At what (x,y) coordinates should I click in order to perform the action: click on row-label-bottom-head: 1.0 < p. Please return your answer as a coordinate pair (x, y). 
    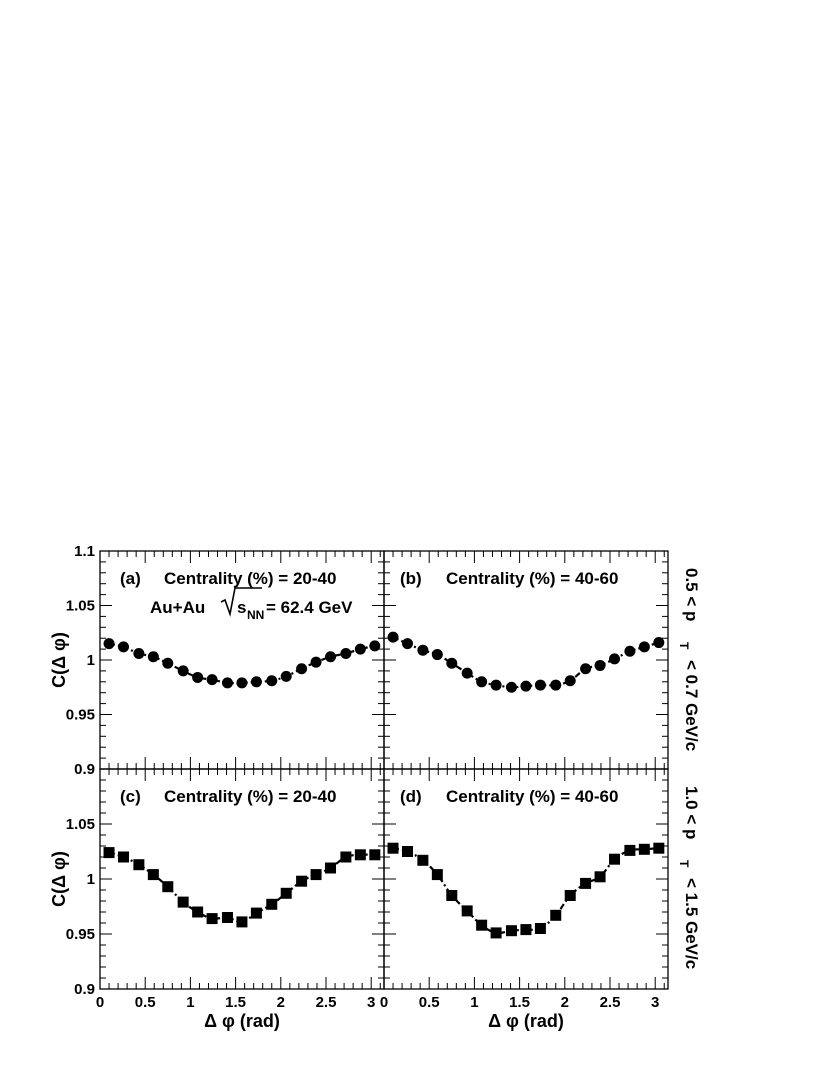
    Looking at the image, I should click on (691, 812).